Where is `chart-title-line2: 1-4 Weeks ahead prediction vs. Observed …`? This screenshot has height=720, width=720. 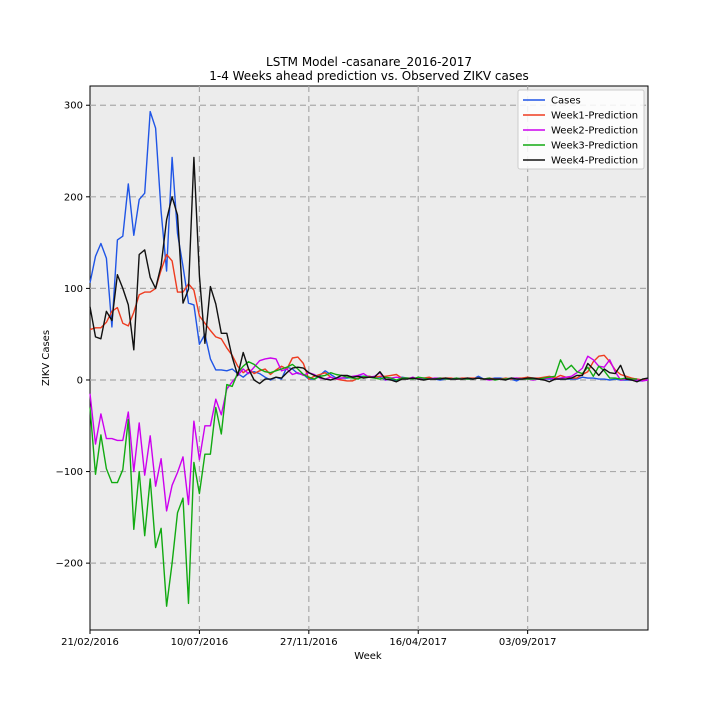 chart-title-line2: 1-4 Weeks ahead prediction vs. Observed … is located at coordinates (369, 76).